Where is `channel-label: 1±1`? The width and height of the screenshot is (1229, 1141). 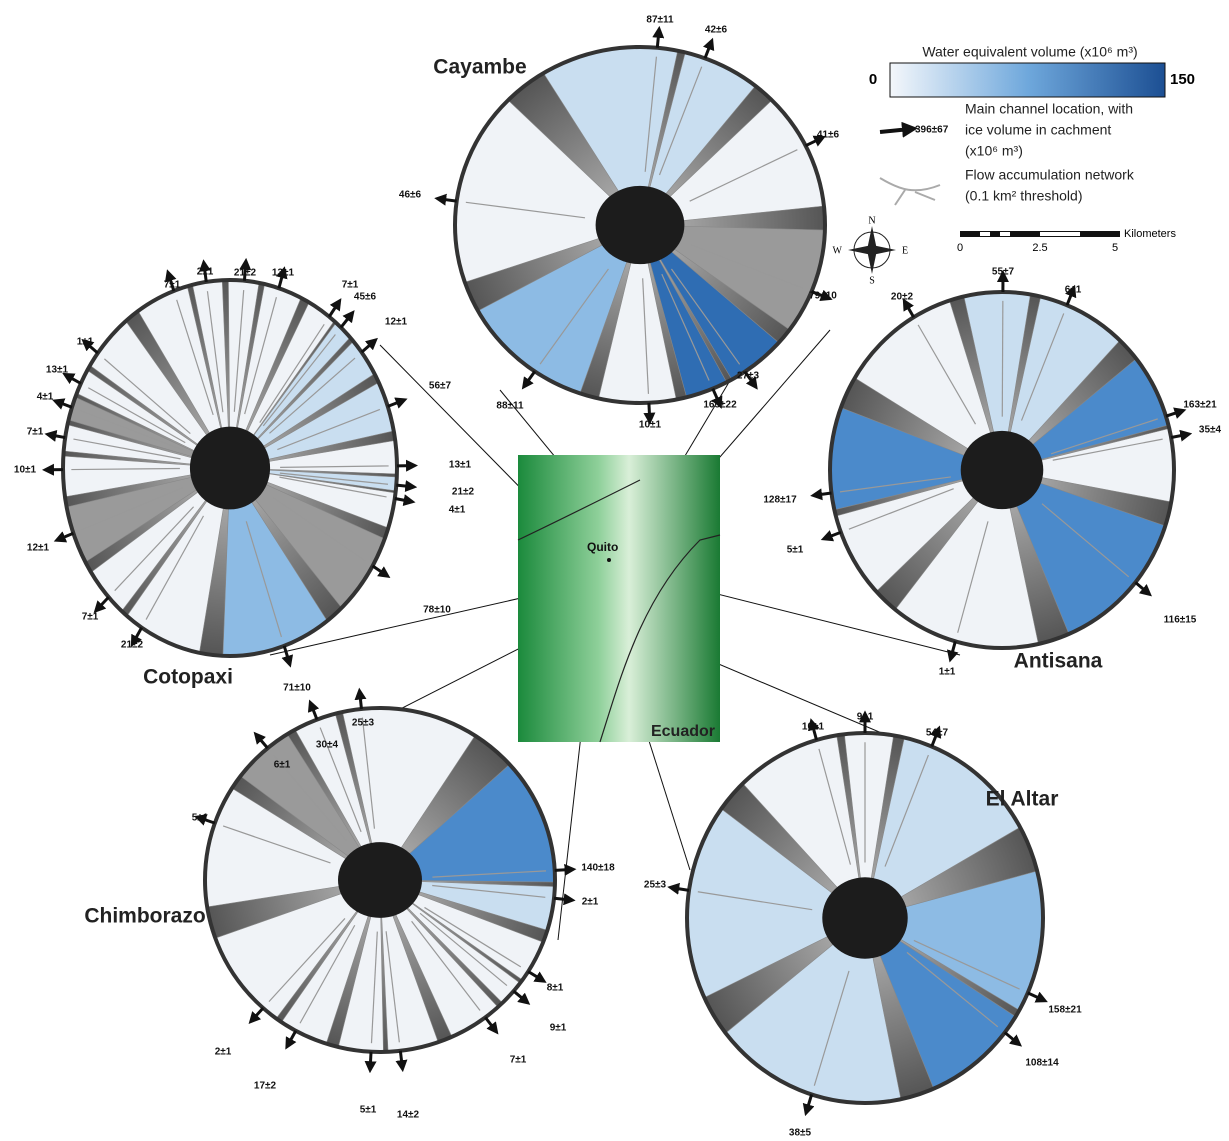
channel-label: 1±1 is located at coordinates (947, 672).